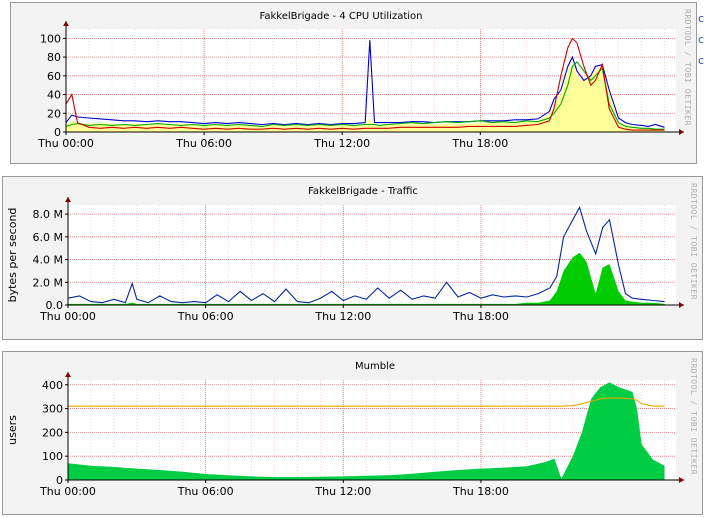  Describe the element at coordinates (48, 214) in the screenshot. I see `chart-1-y-tick-label: 8.0 M` at that location.